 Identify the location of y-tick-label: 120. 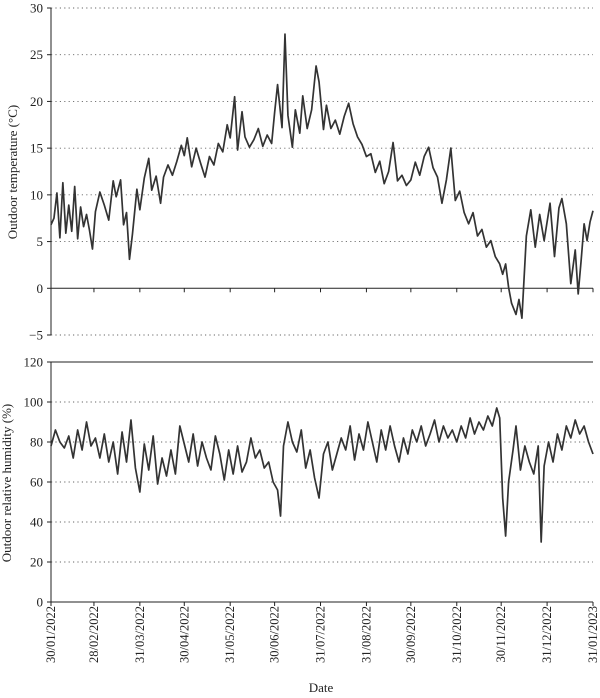
(34, 362).